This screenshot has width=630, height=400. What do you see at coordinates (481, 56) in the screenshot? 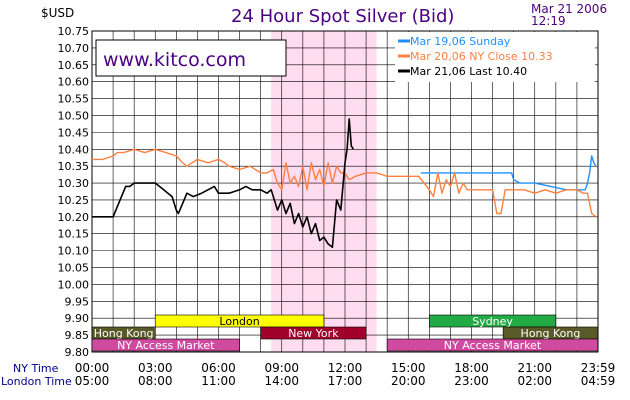
I see `legend-entry: Mar 20,06 NY Close 10.33` at bounding box center [481, 56].